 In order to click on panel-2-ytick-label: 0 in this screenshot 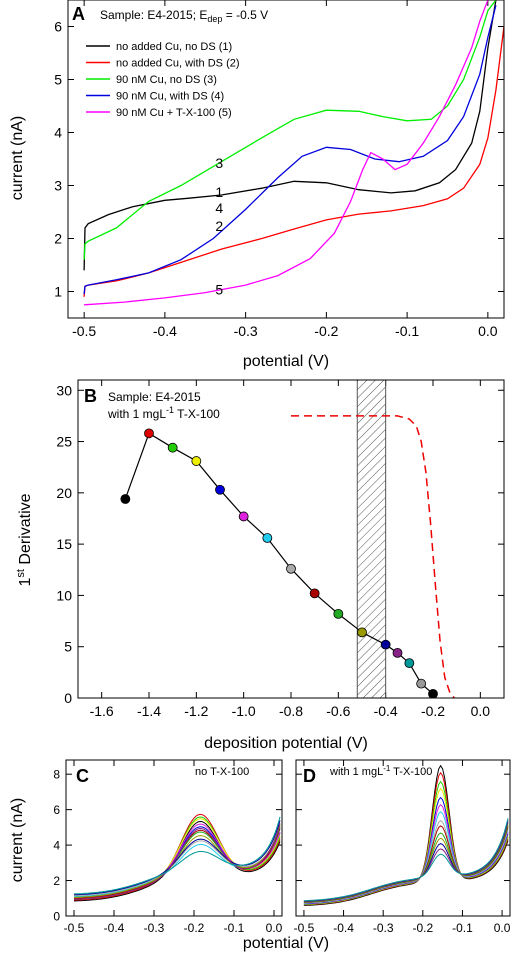, I will do `click(56, 916)`.